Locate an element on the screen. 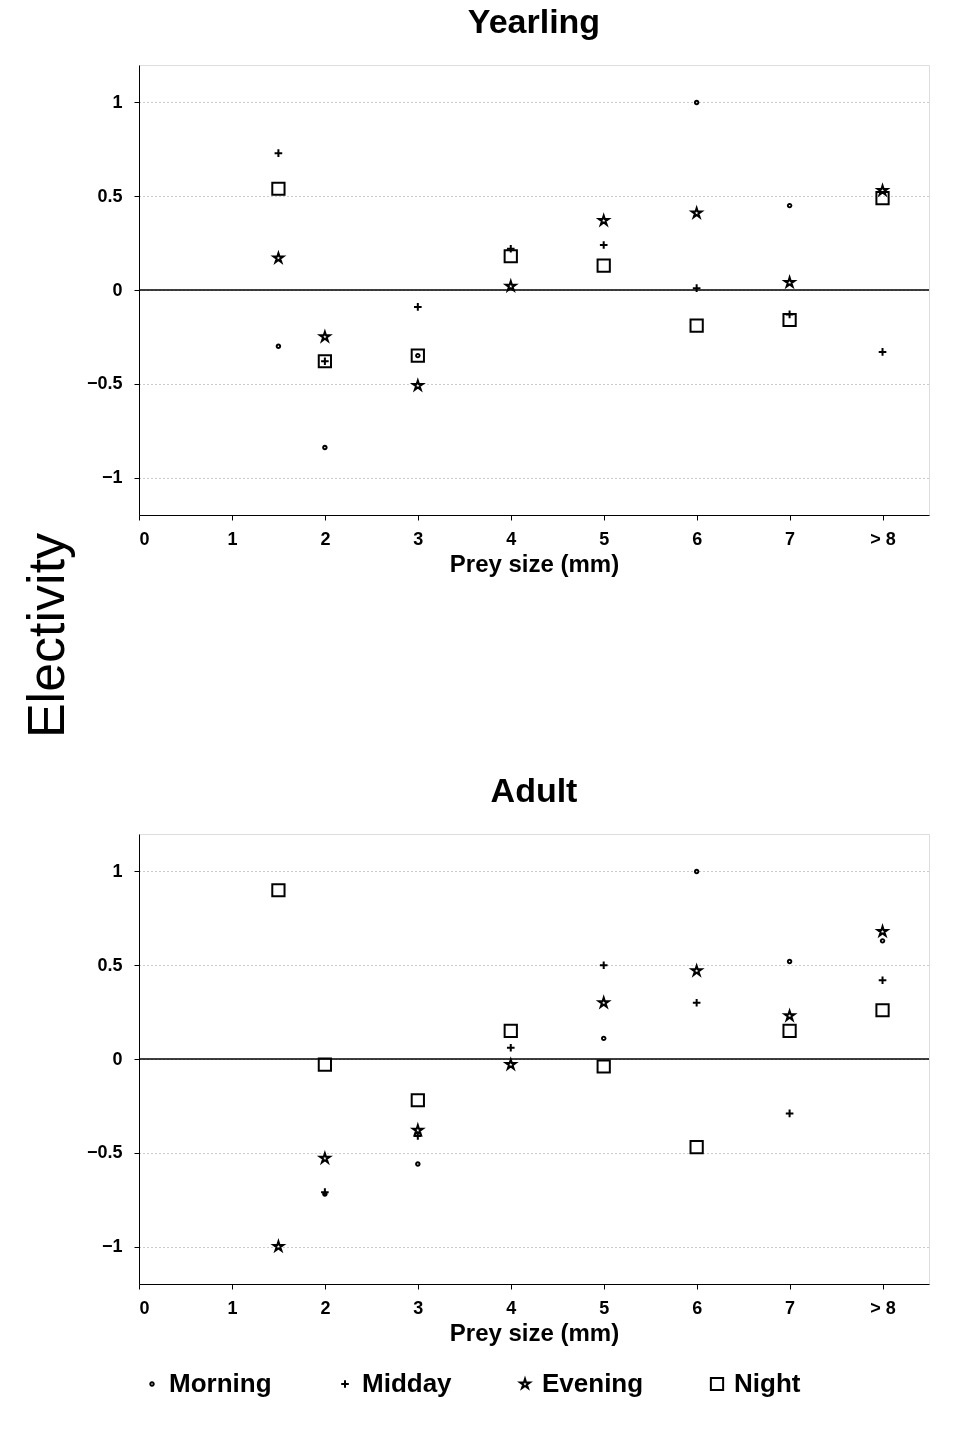 Image resolution: width=966 pixels, height=1447 pixels. chart-title: Adult is located at coordinates (534, 790).